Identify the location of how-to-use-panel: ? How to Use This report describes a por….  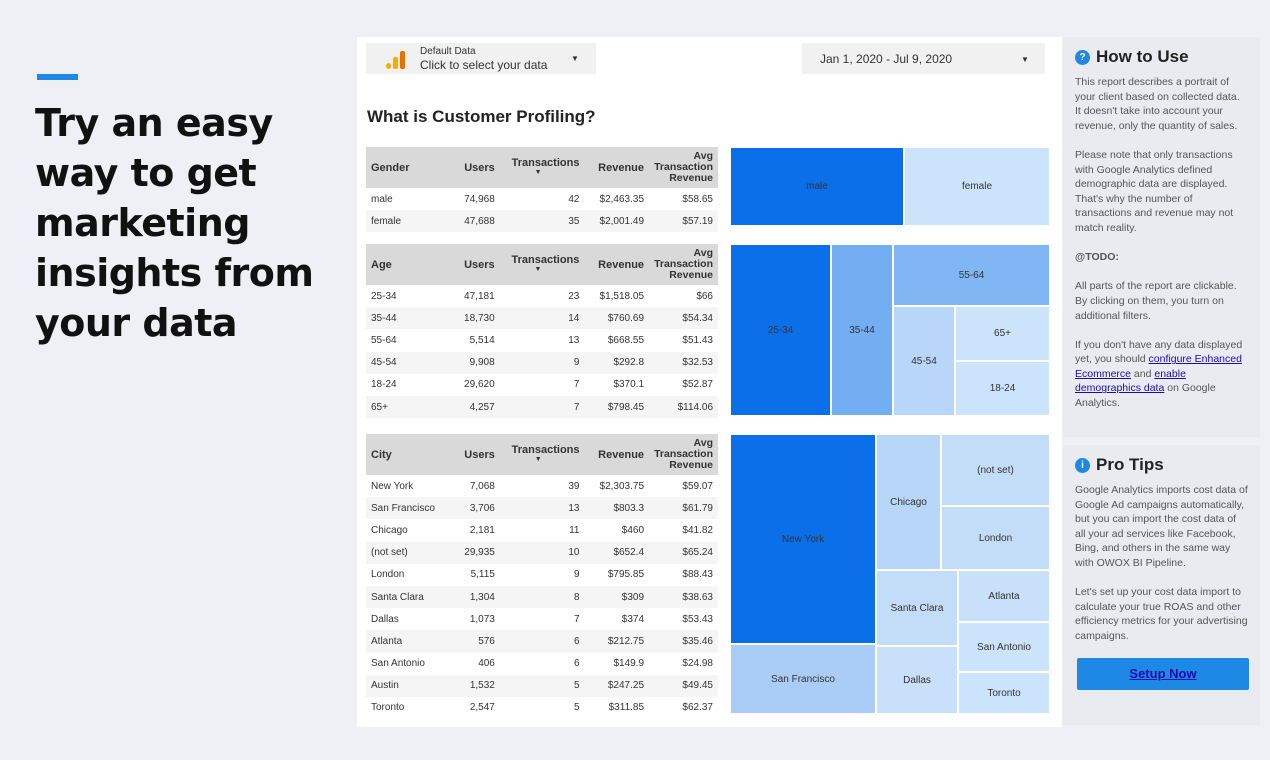
(1161, 237).